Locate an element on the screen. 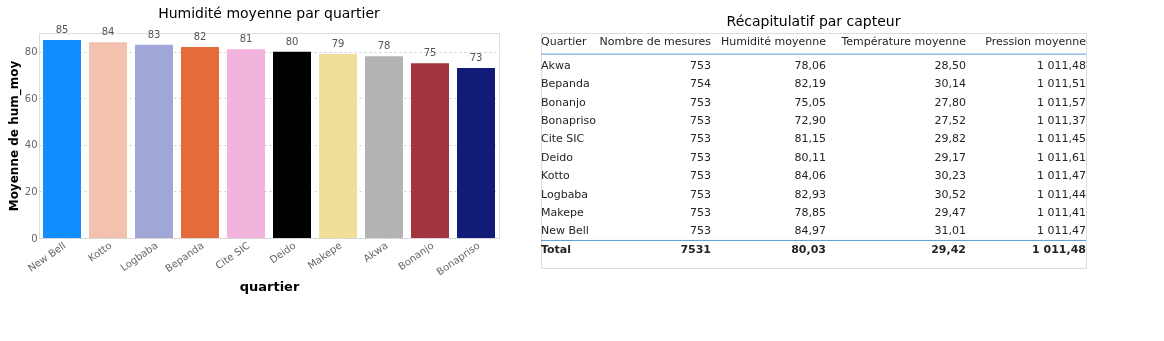  text: 1 011,44 is located at coordinates (1061, 194).